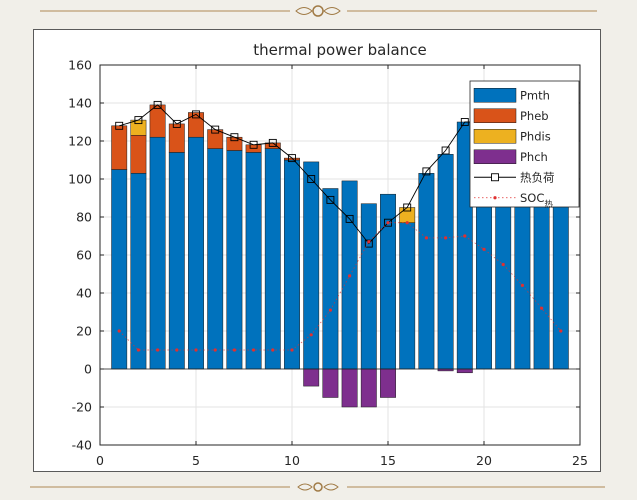 The image size is (637, 500). What do you see at coordinates (84, 255) in the screenshot?
I see `y-tick-label: 60` at bounding box center [84, 255].